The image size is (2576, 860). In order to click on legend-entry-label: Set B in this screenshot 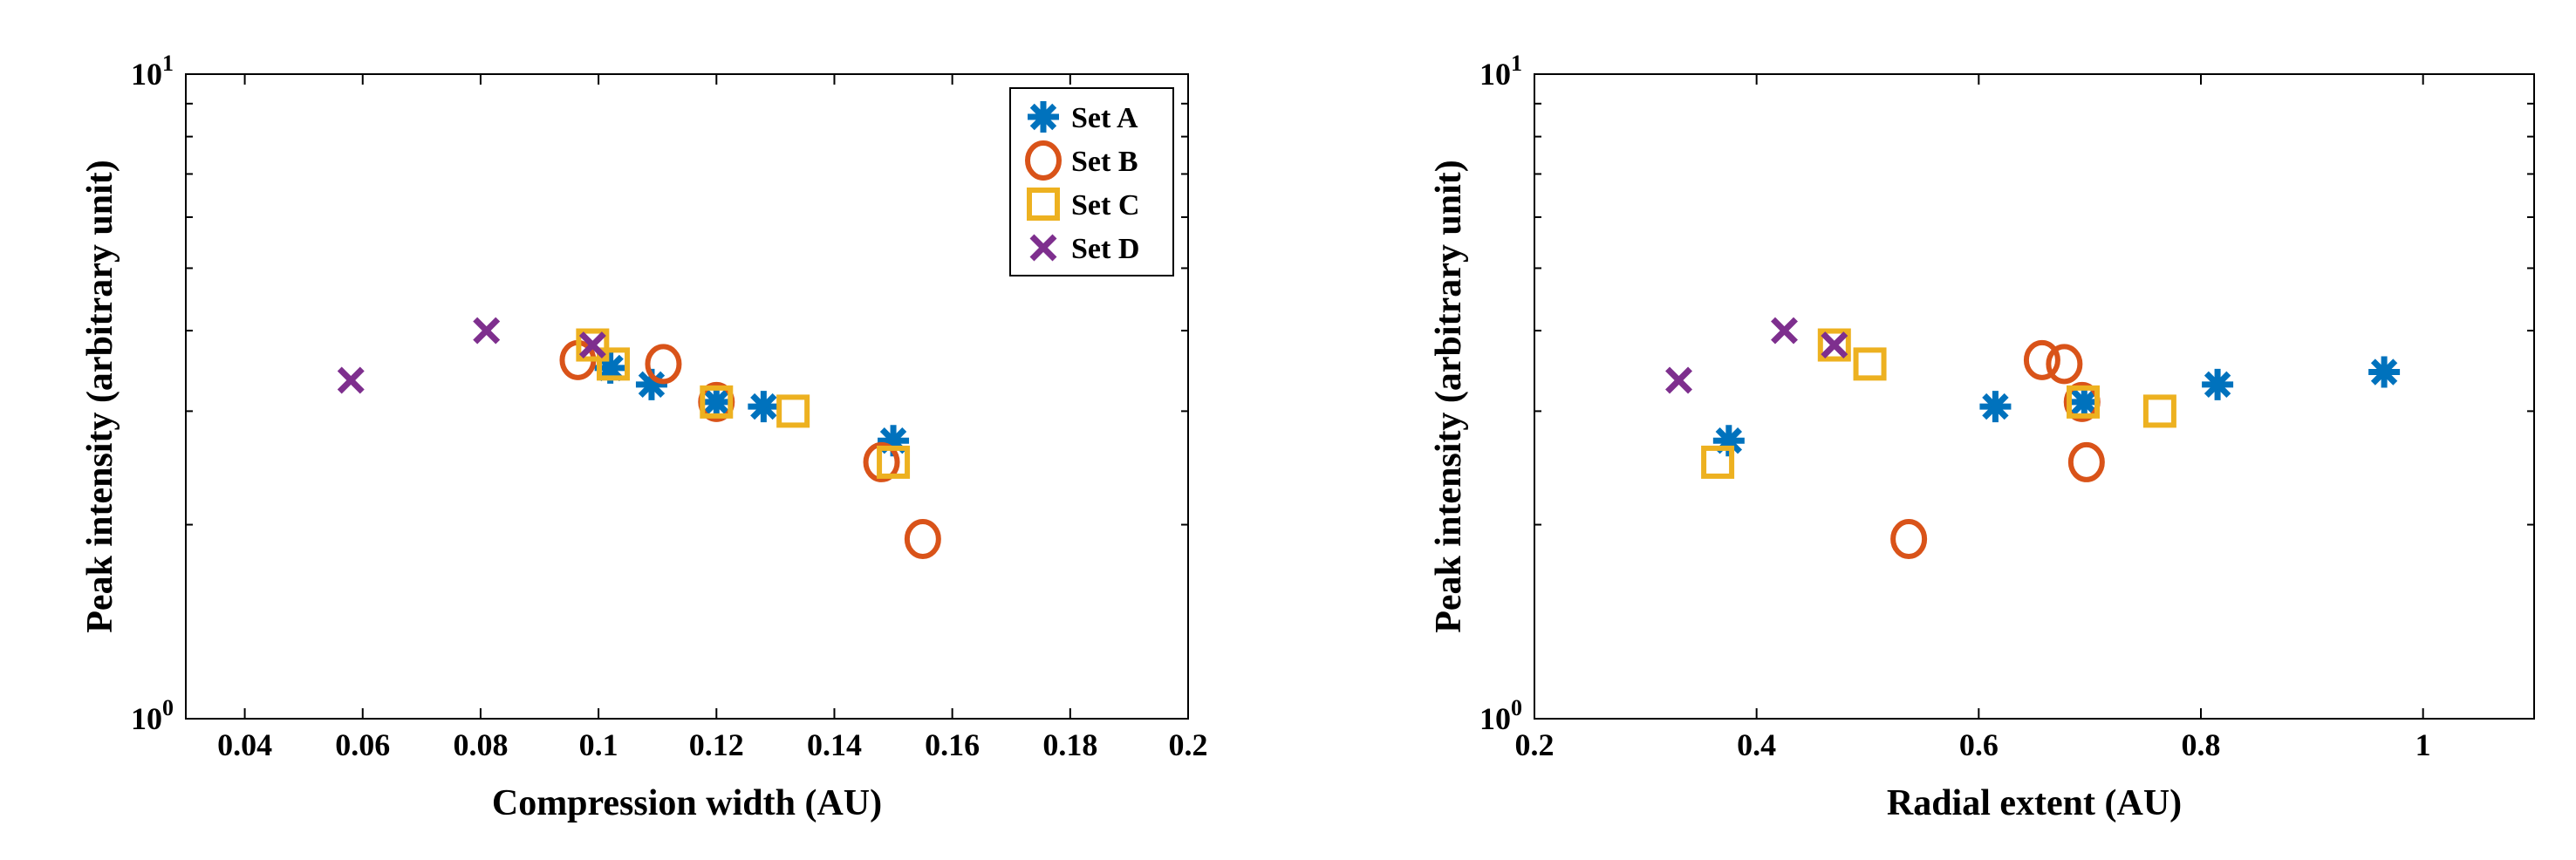, I will do `click(1104, 162)`.